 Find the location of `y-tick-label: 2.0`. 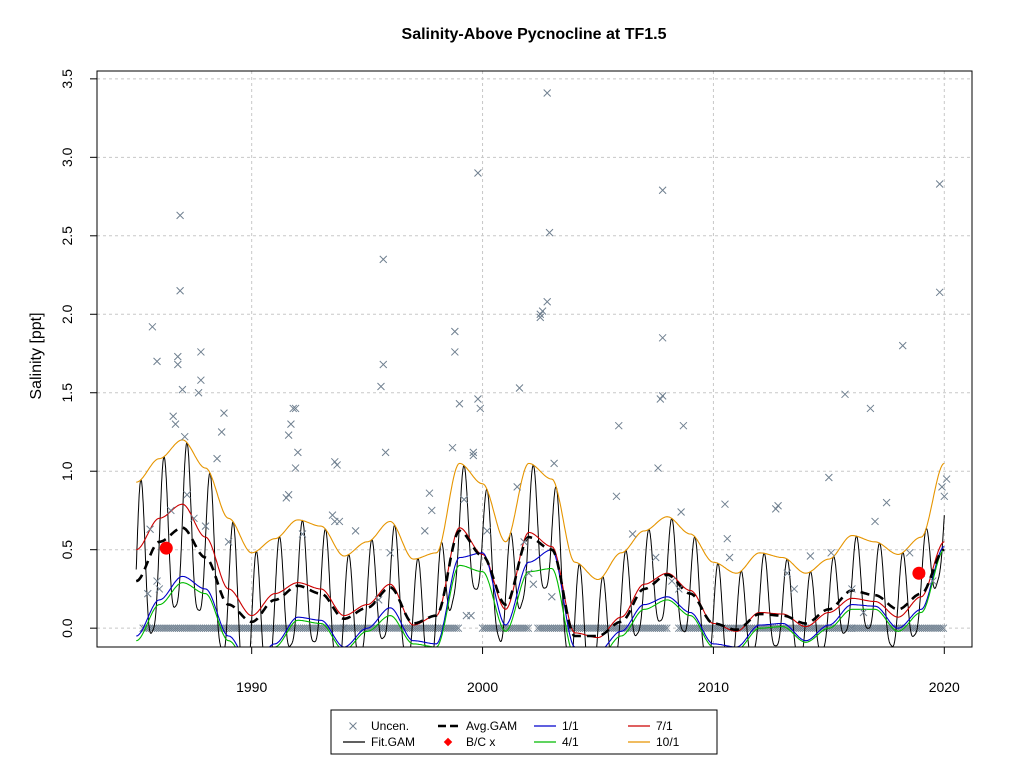

y-tick-label: 2.0 is located at coordinates (67, 314).